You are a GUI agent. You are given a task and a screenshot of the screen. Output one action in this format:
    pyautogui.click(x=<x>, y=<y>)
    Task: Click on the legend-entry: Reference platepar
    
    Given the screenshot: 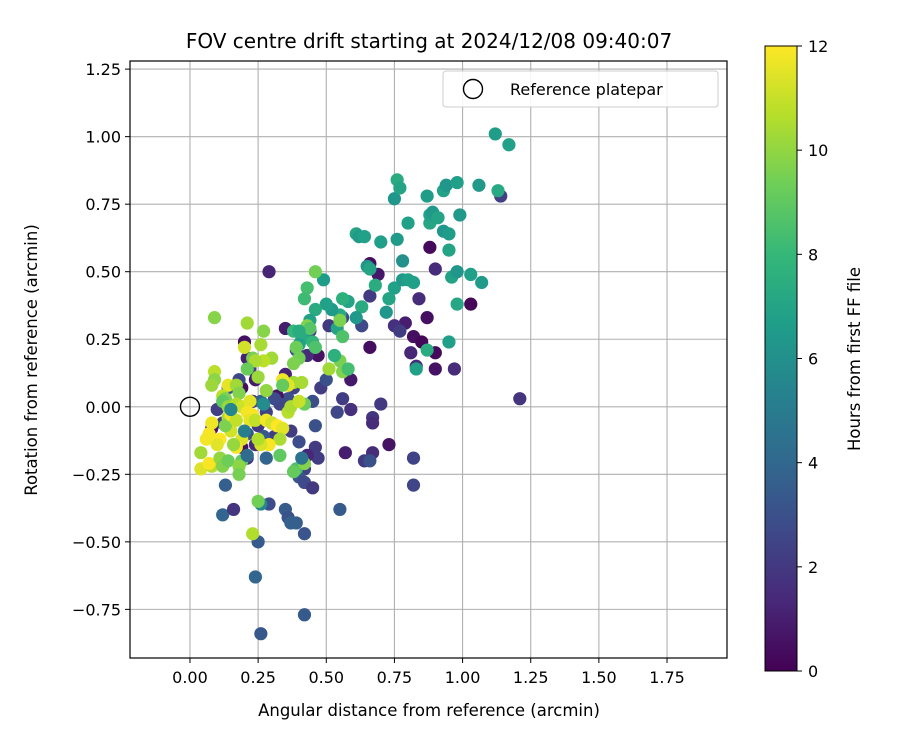 What is the action you would take?
    pyautogui.click(x=586, y=89)
    